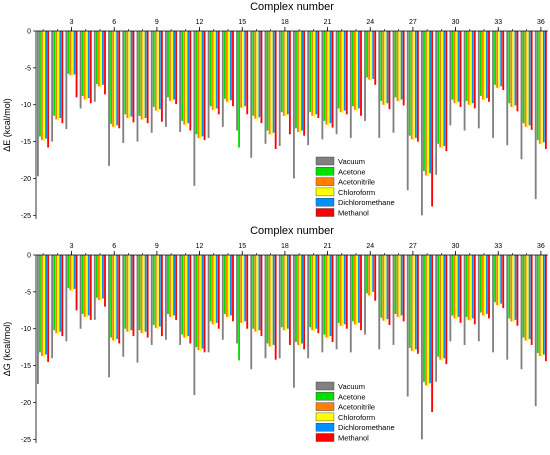 The width and height of the screenshot is (550, 455). I want to click on y-tick-label: -25, so click(26, 440).